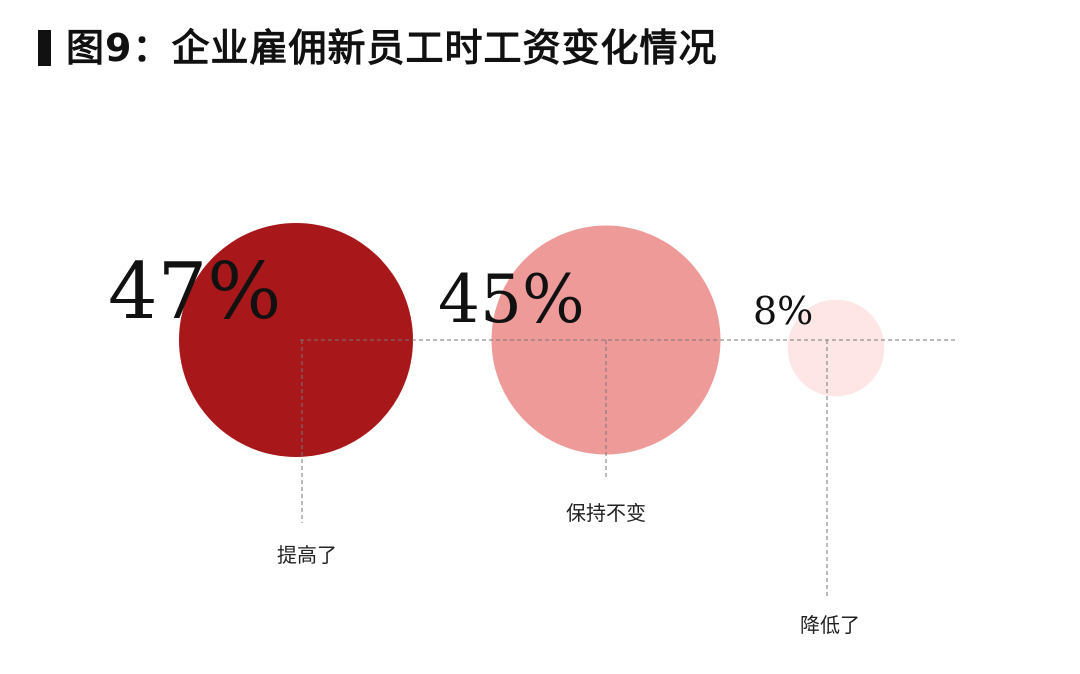 The width and height of the screenshot is (1080, 674). What do you see at coordinates (44, 48) in the screenshot?
I see `title-marker` at bounding box center [44, 48].